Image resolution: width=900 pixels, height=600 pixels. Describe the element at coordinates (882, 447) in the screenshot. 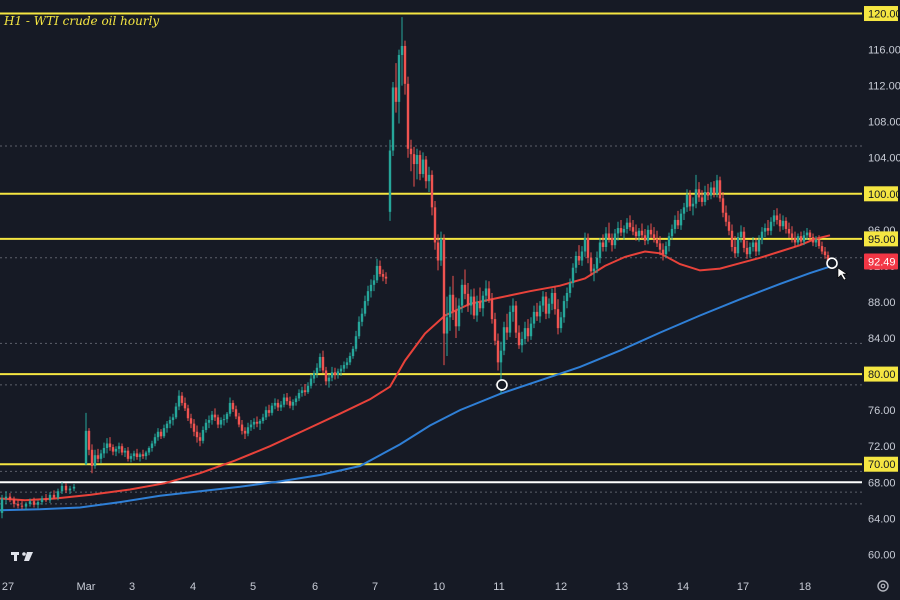

I see `y-tick-label: 72.00` at that location.